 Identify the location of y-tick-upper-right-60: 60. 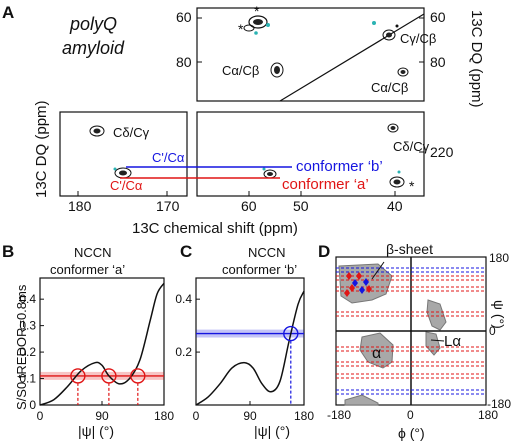
(438, 17).